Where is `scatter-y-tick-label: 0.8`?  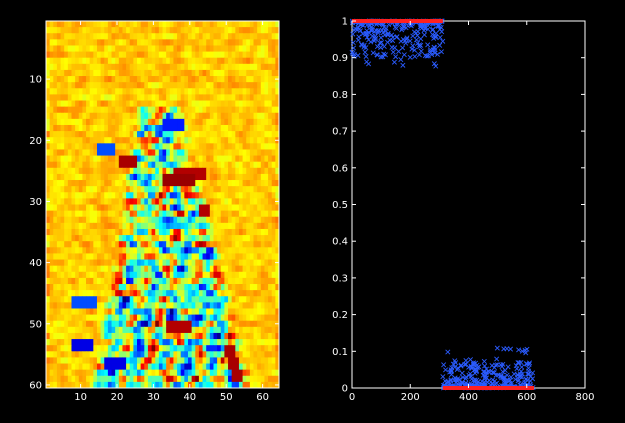 scatter-y-tick-label: 0.8 is located at coordinates (340, 95).